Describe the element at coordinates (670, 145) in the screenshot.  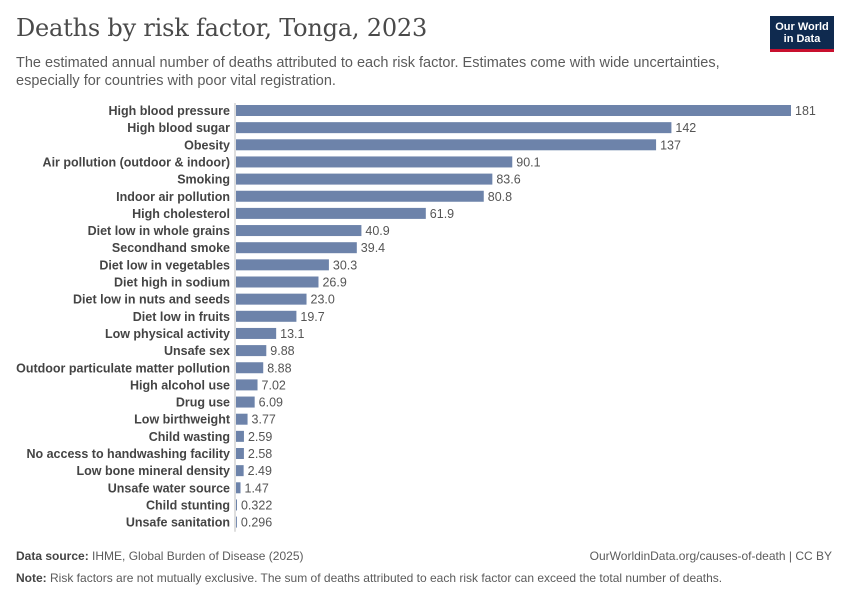
I see `value-label: 137` at that location.